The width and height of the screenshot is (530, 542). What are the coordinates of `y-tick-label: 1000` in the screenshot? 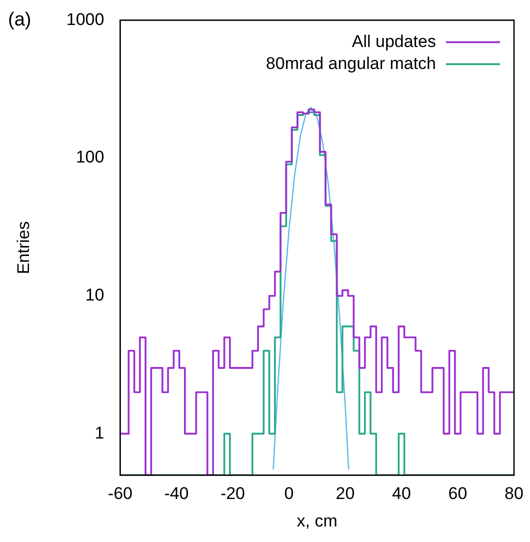 It's located at (85, 19).